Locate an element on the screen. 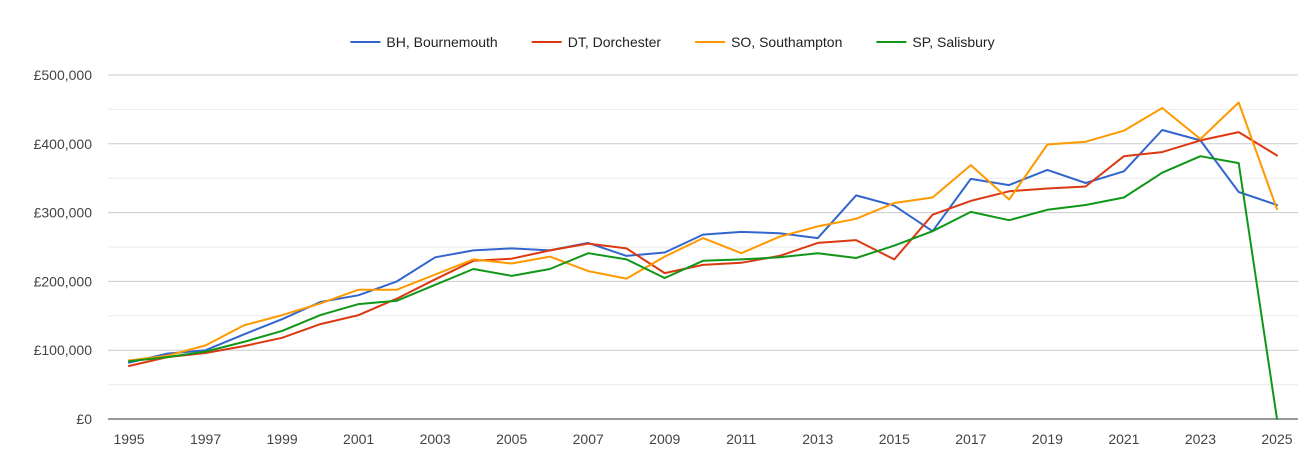  y-tick-label: £200,000 is located at coordinates (63, 281).